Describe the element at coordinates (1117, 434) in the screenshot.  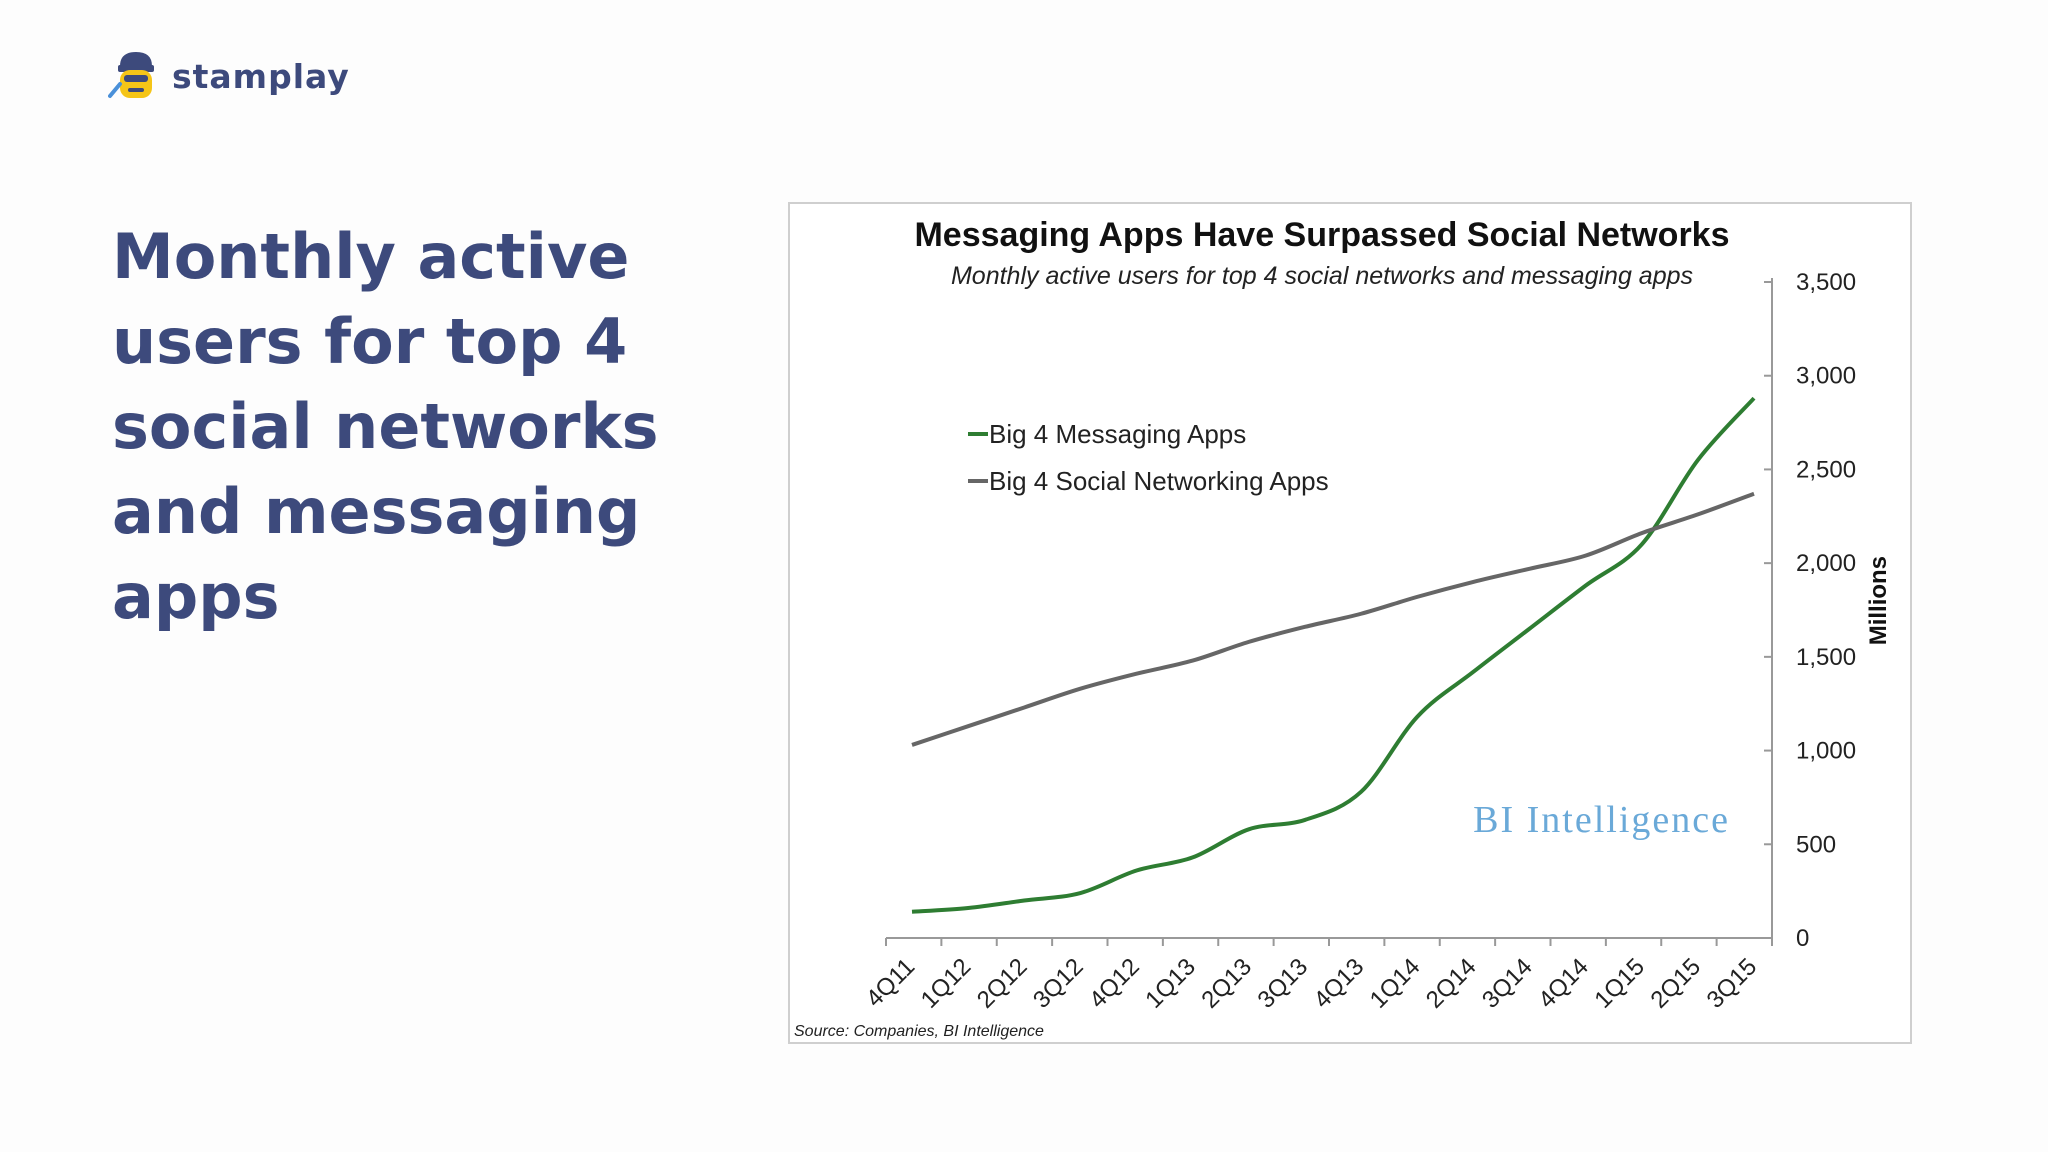
I see `legend-label-messaging: Big 4 Messaging Apps` at that location.